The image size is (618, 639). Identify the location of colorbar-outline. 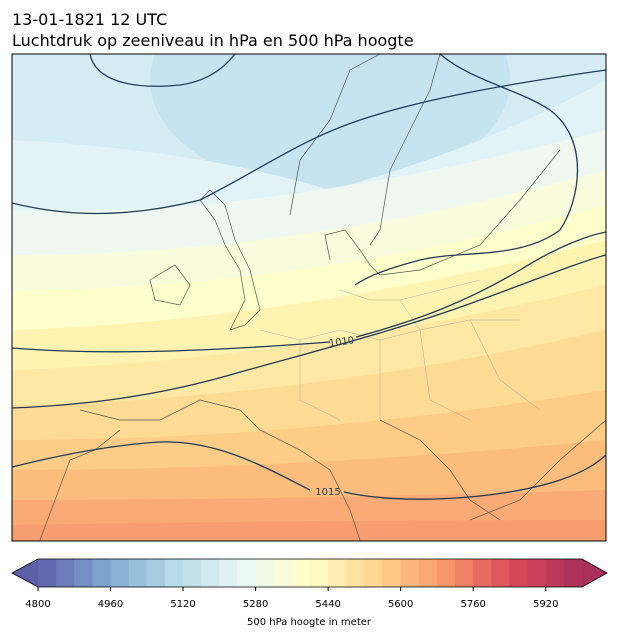
(309, 573).